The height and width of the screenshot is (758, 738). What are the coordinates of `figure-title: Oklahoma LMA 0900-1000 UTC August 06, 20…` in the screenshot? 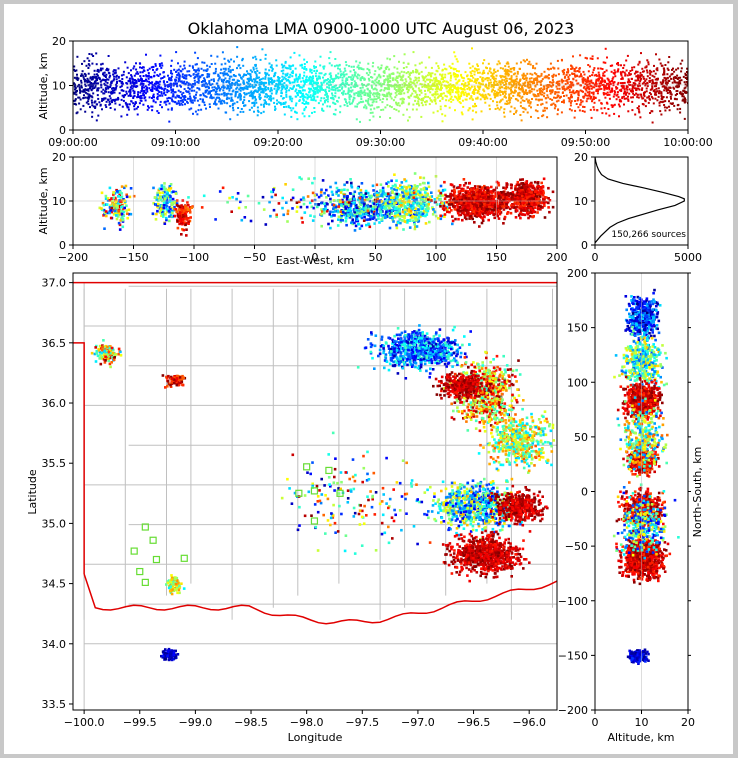 It's located at (381, 28).